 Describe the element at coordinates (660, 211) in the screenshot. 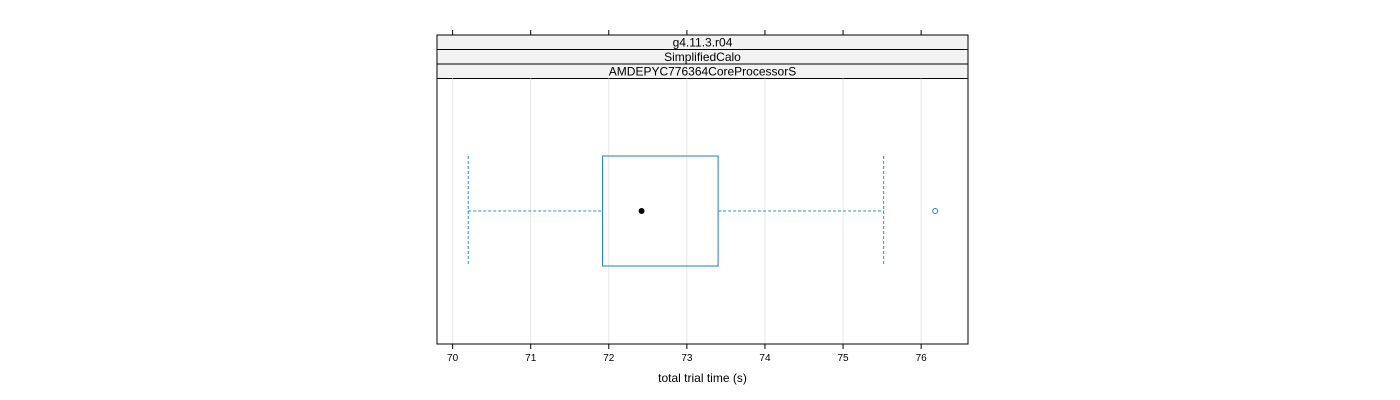

I see `box-iqr` at that location.